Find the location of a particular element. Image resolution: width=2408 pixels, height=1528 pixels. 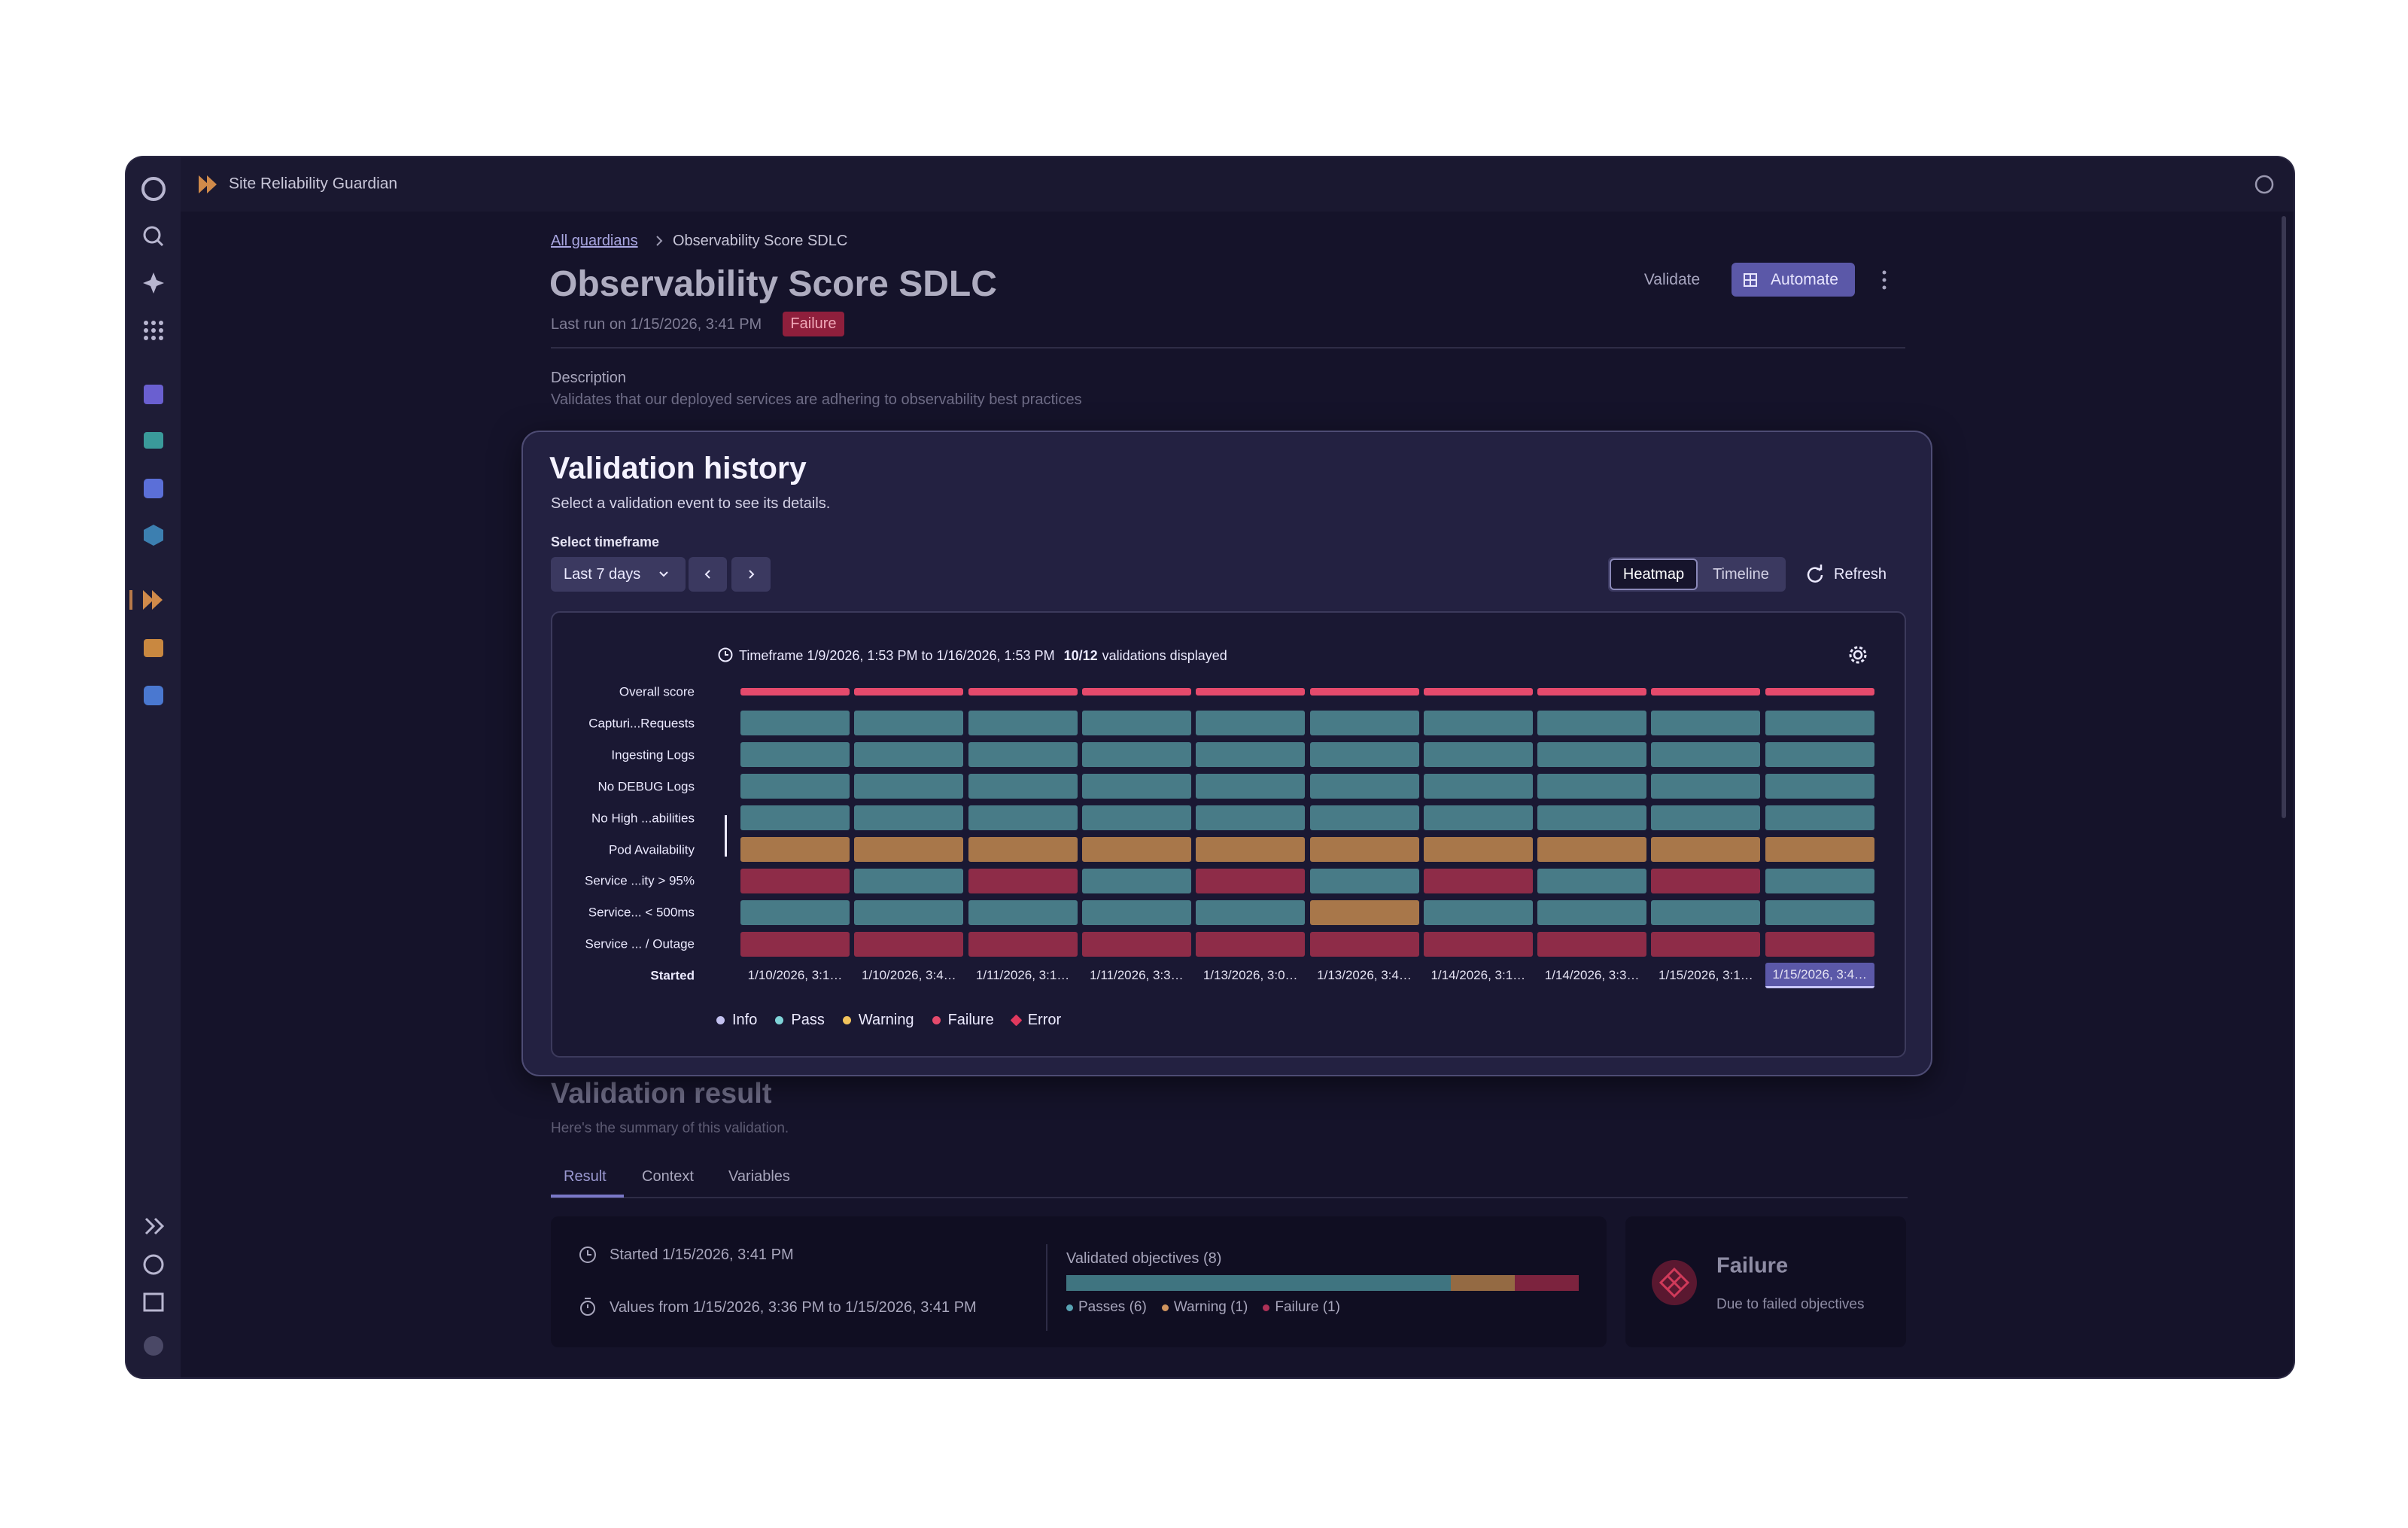

tab: Context is located at coordinates (668, 1176).